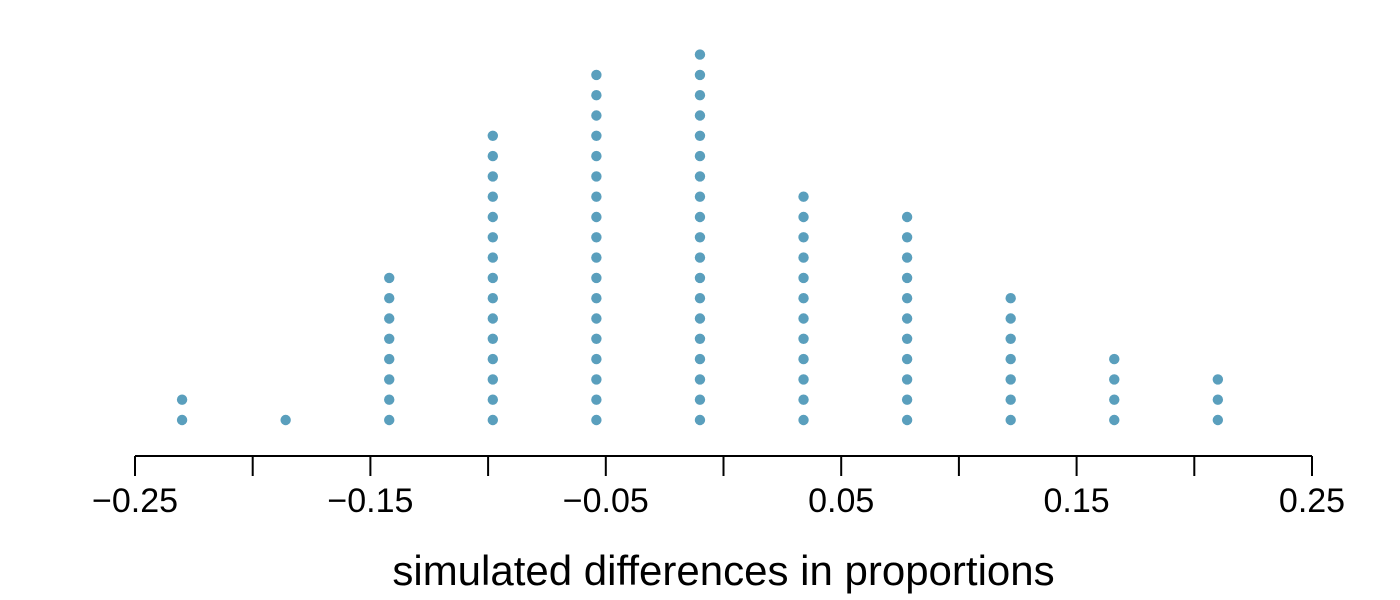 This screenshot has width=1400, height=600. I want to click on x-tick-label: 0.05, so click(841, 501).